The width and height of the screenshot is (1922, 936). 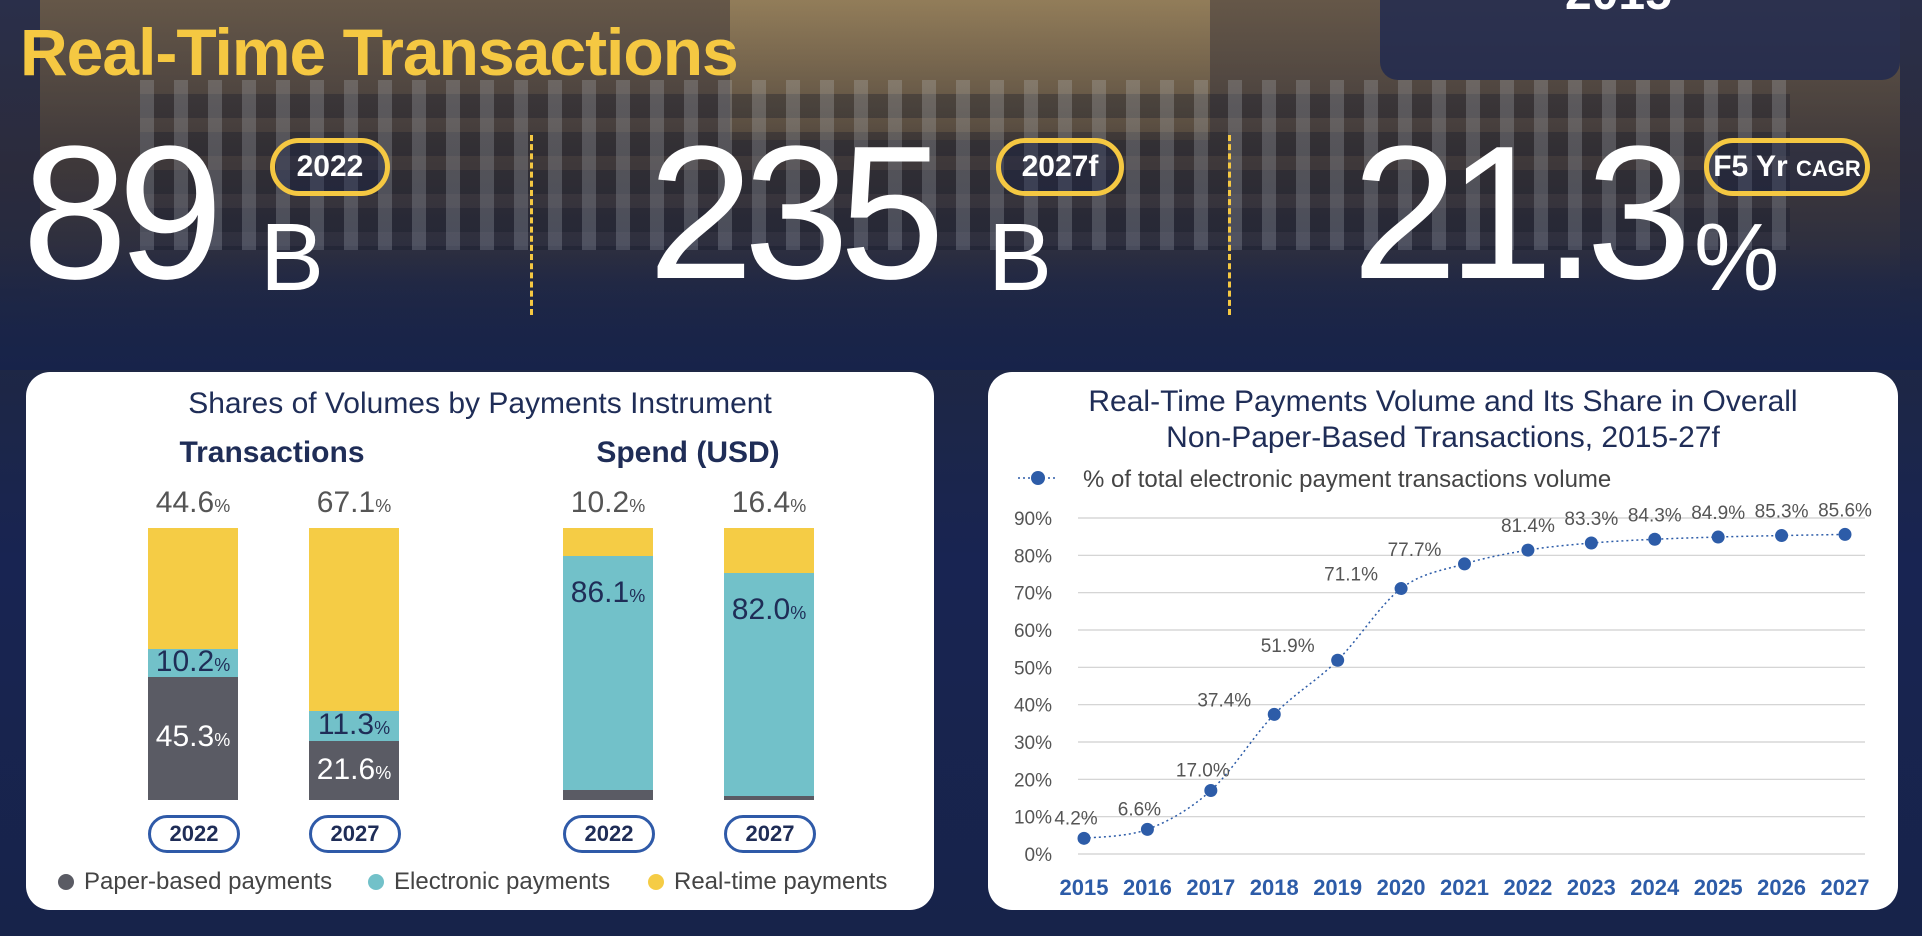 I want to click on bar-segment-label: 86.1%, so click(x=608, y=592).